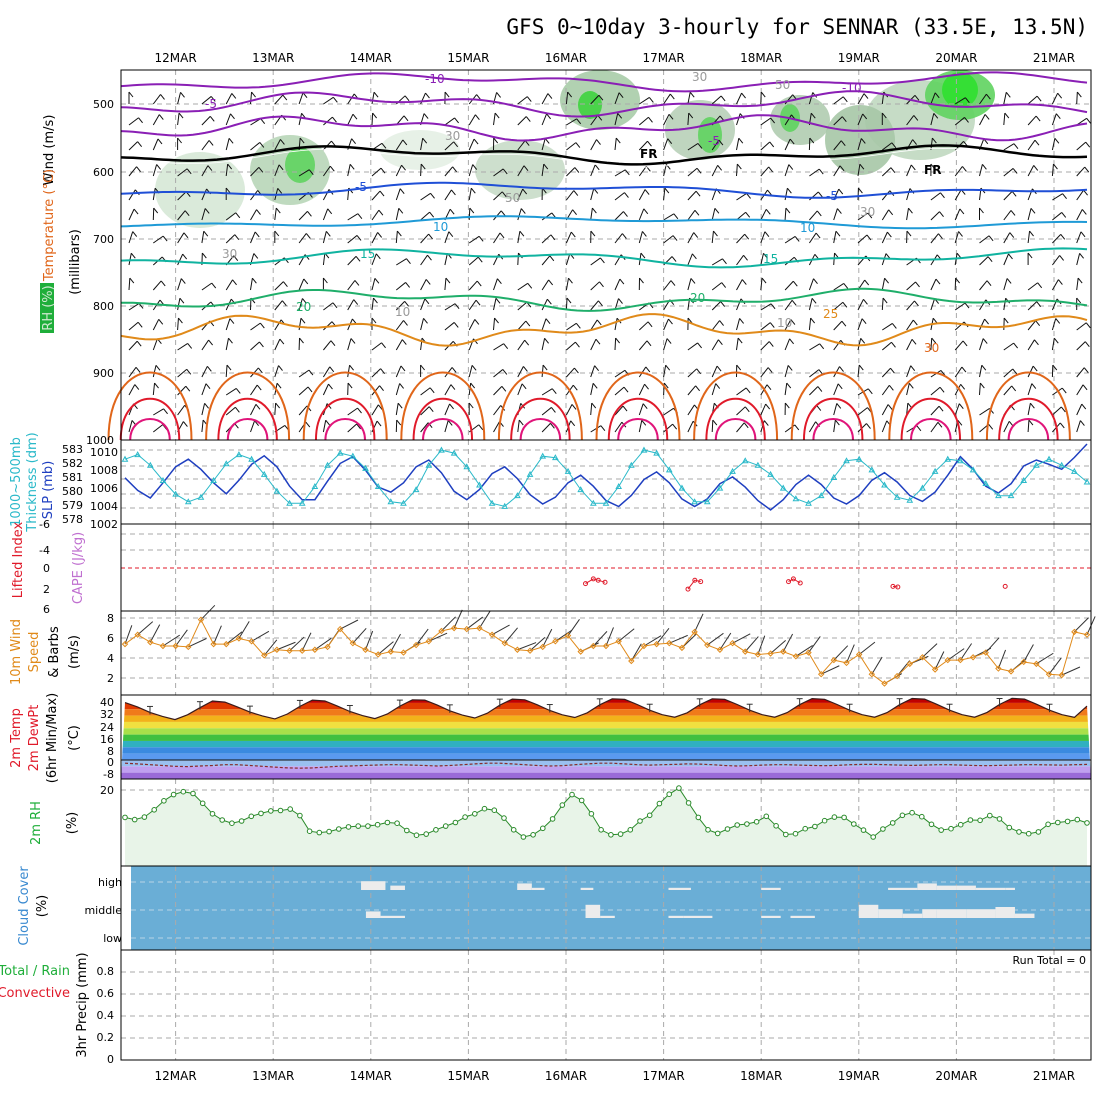 Image resolution: width=1100 pixels, height=1100 pixels. What do you see at coordinates (606, 1005) in the screenshot?
I see `precip-grid` at bounding box center [606, 1005].